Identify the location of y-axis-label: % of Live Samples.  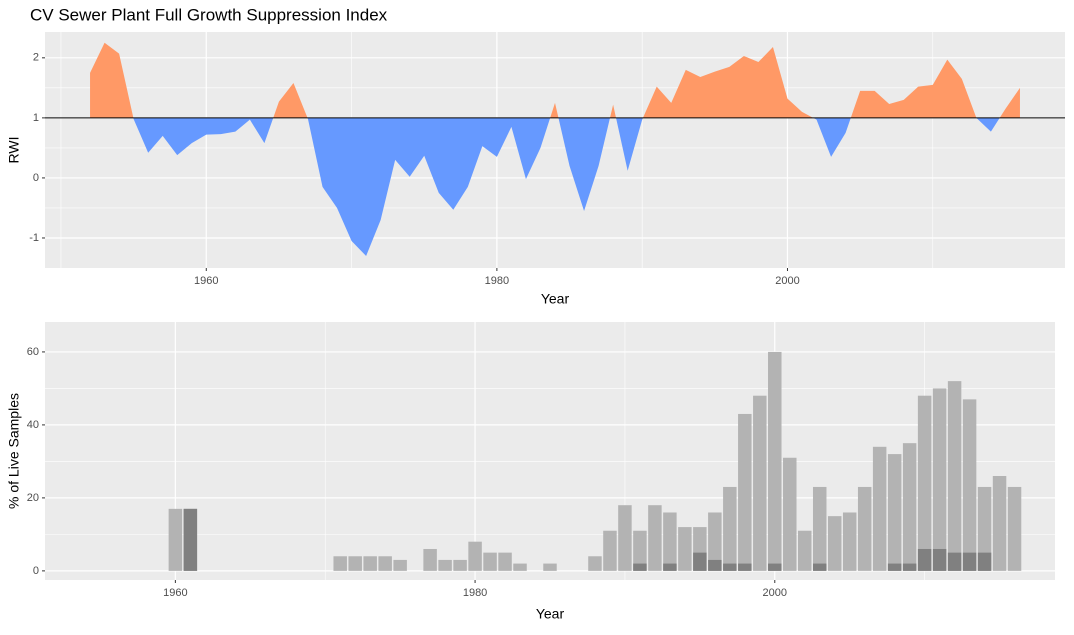
(14, 451).